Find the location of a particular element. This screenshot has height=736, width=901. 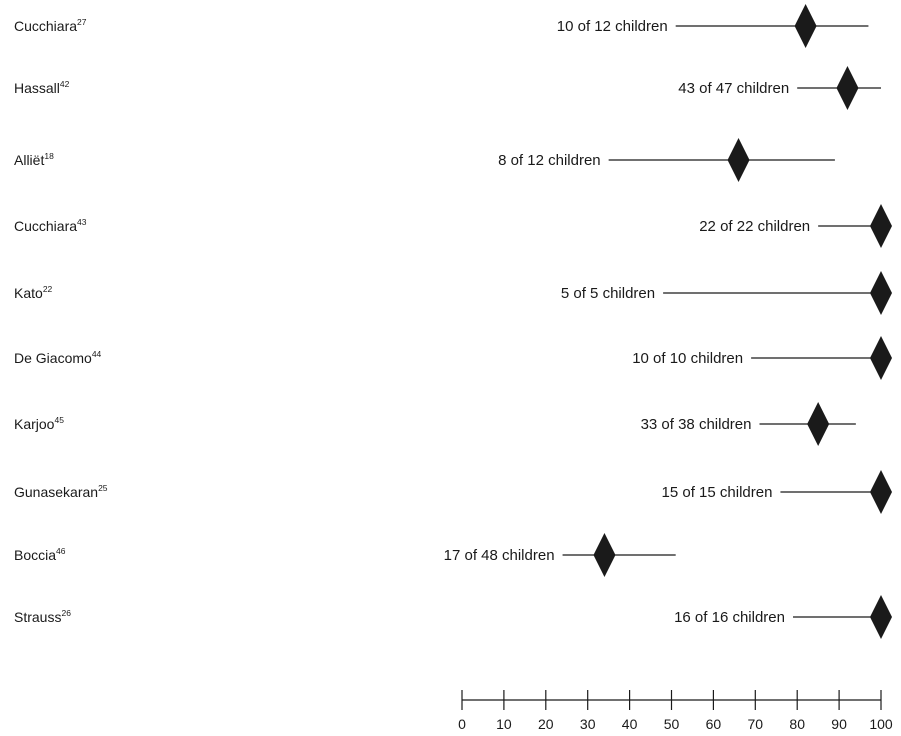

study-reference: 27 is located at coordinates (82, 22).